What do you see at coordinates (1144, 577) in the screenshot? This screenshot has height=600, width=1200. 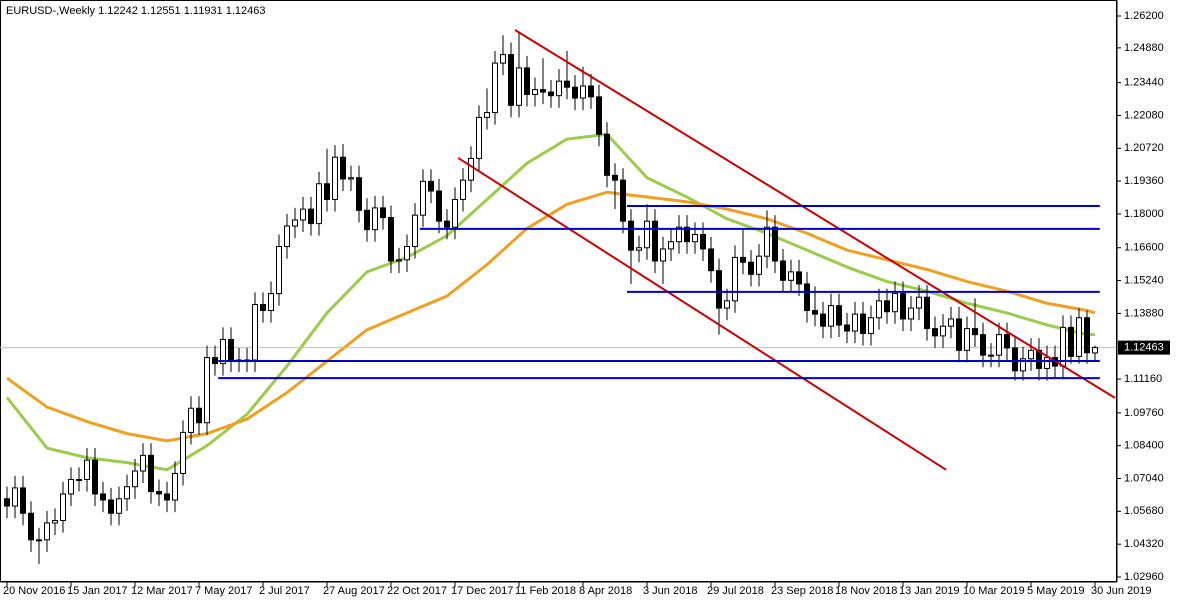 I see `y-tick-label: 1.02960` at bounding box center [1144, 577].